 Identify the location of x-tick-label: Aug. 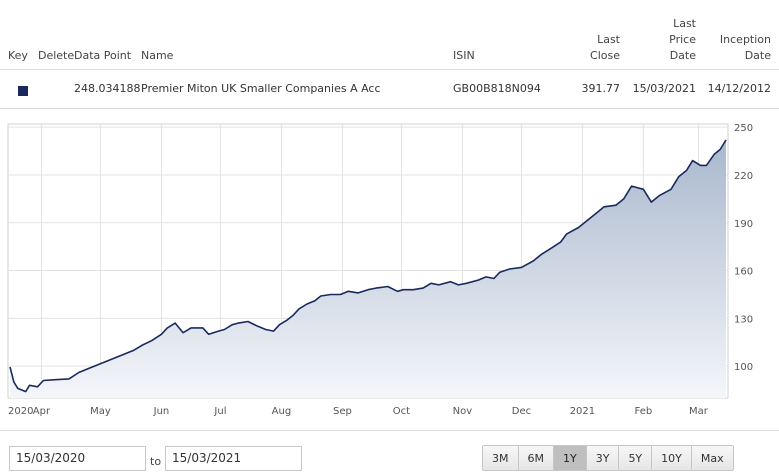
(282, 411).